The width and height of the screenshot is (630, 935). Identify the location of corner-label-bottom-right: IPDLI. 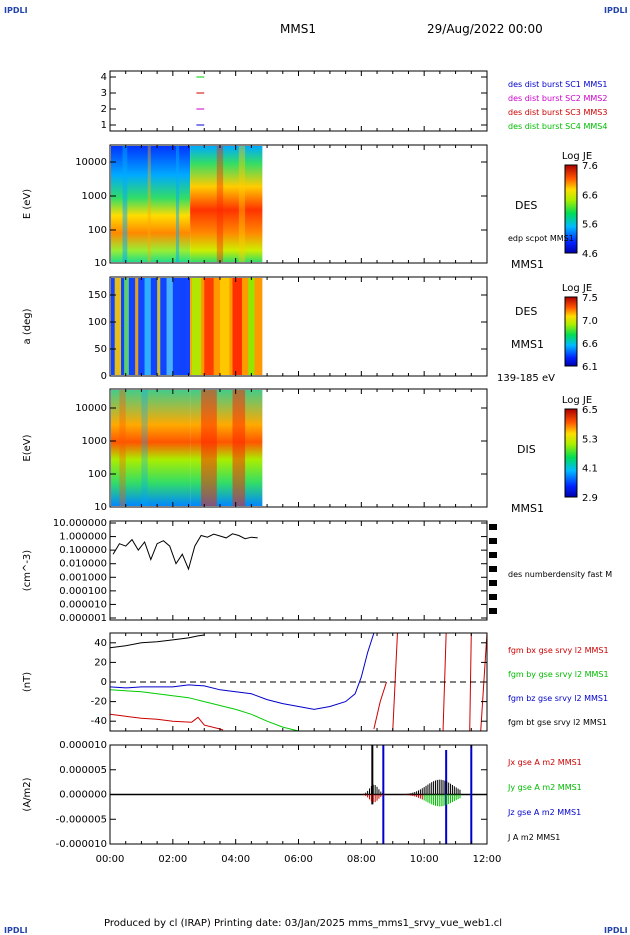
(616, 930).